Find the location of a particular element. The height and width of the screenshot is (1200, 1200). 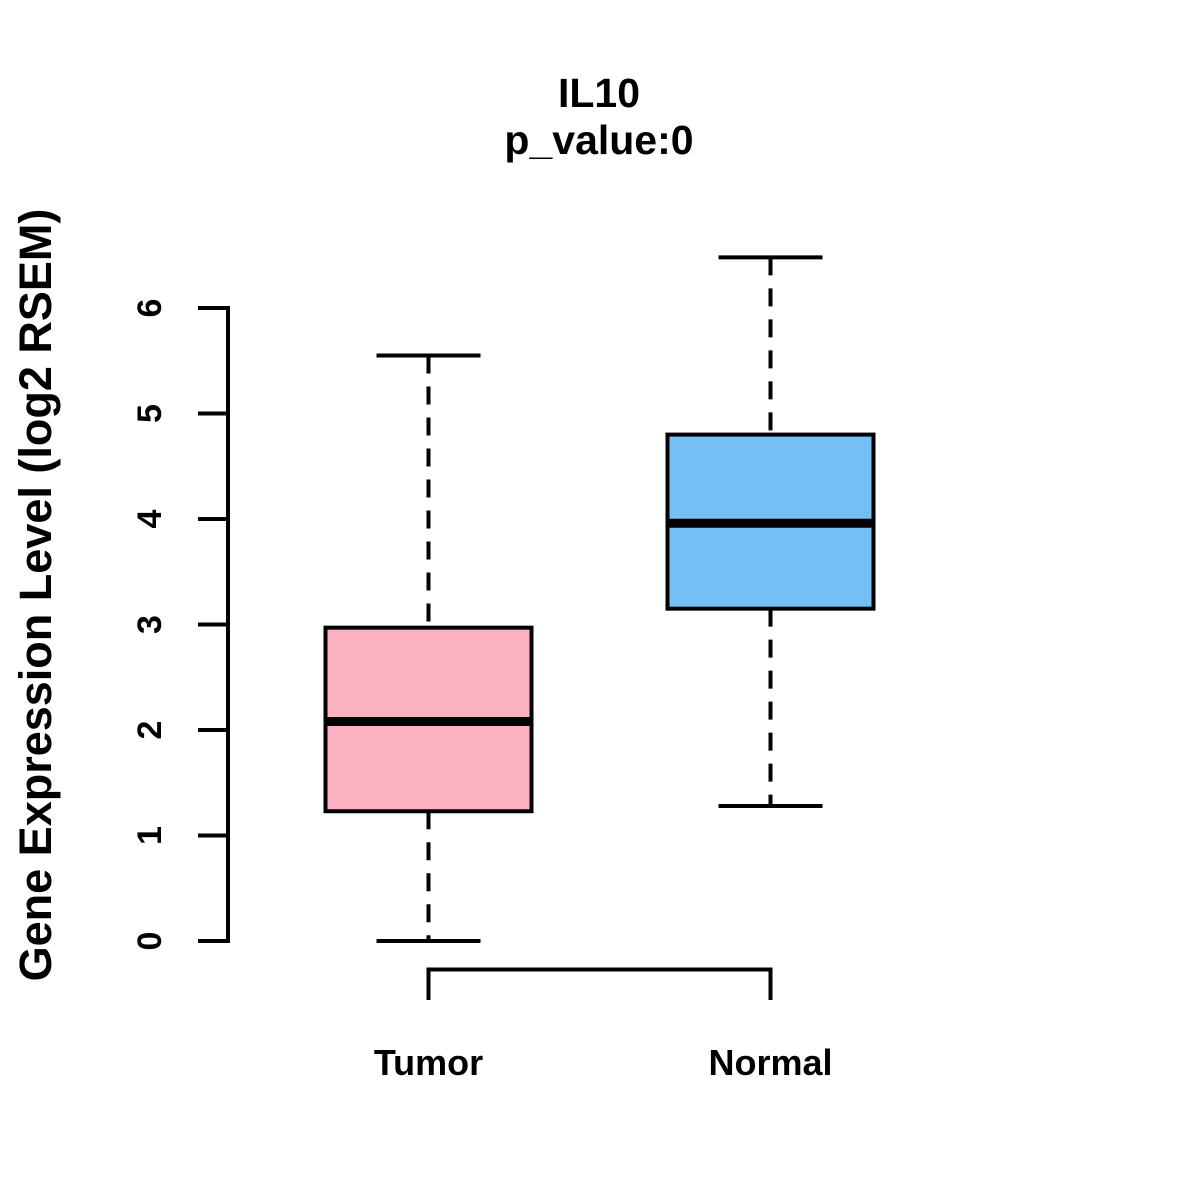

y-axis-tick-label: 2 is located at coordinates (150, 730).